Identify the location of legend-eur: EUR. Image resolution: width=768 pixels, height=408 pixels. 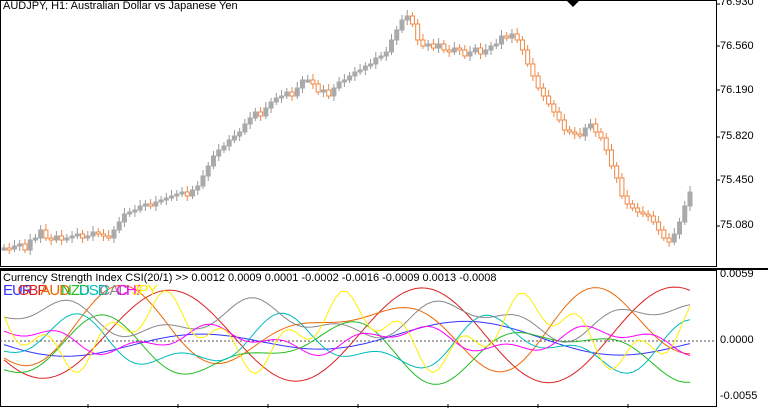
(18, 290).